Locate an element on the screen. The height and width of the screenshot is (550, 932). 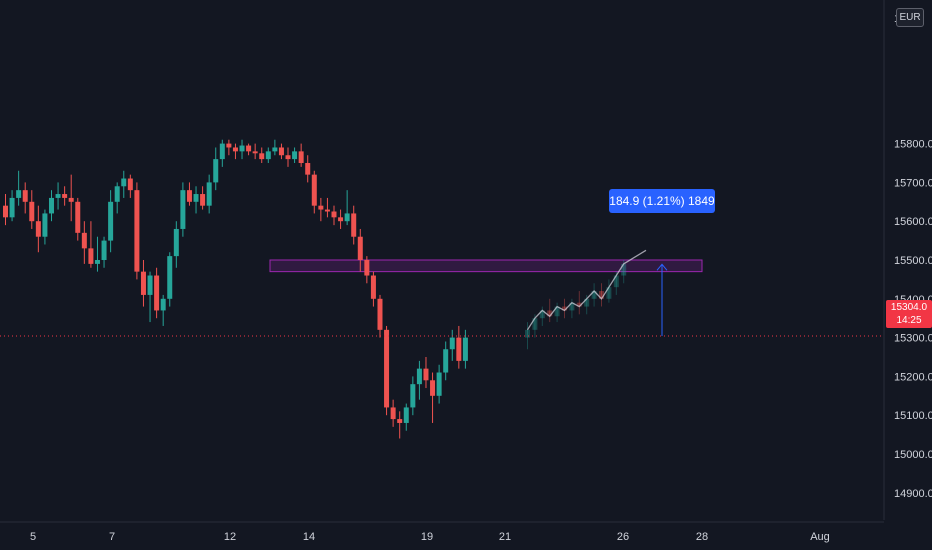
zone-layer is located at coordinates (486, 266).